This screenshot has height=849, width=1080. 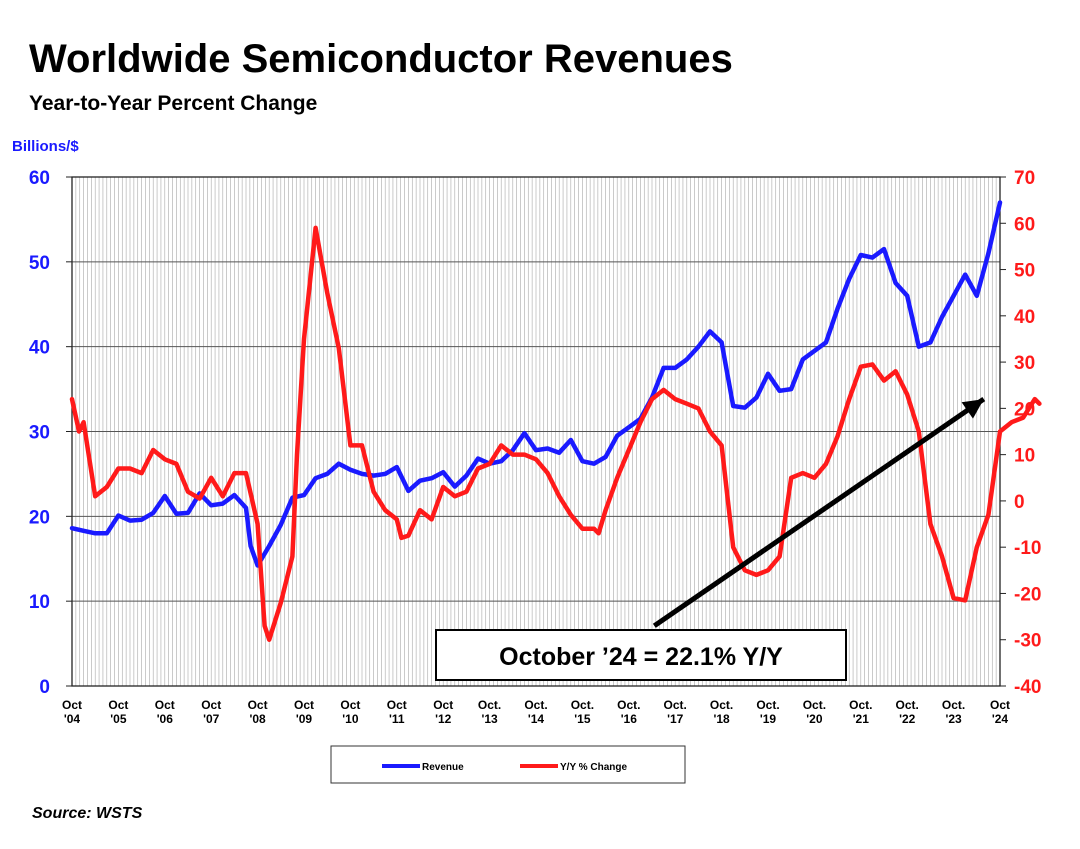 I want to click on x-tick-label-year: '04, so click(x=72, y=719).